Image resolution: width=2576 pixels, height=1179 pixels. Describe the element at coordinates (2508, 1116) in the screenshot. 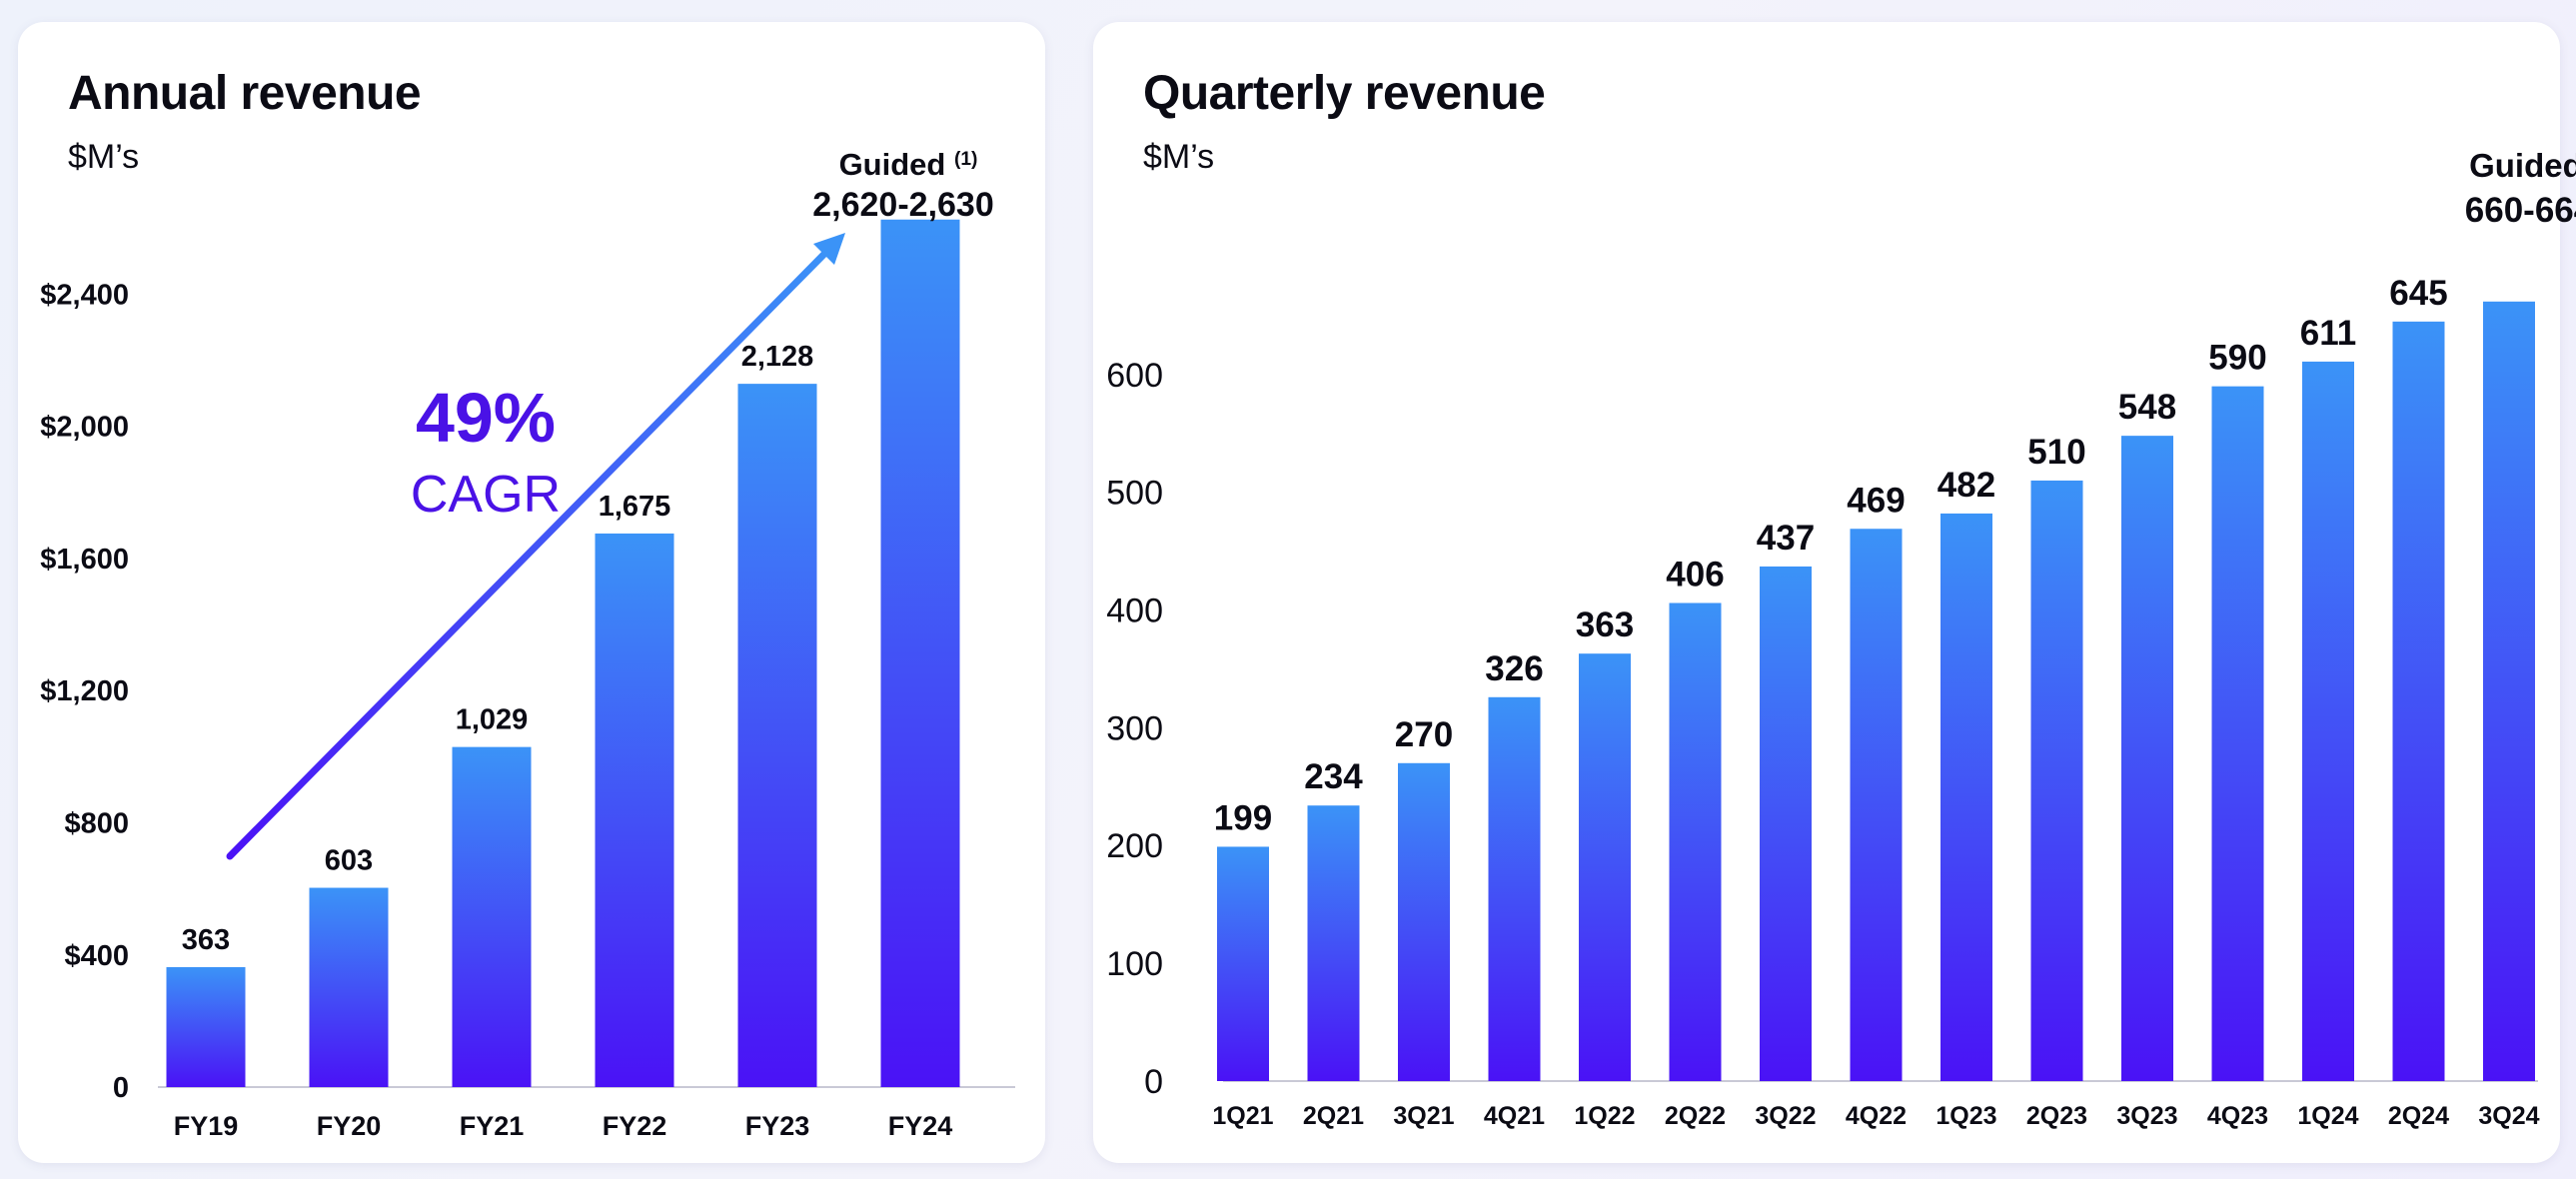

I see `x-tick-label: 3Q24` at that location.